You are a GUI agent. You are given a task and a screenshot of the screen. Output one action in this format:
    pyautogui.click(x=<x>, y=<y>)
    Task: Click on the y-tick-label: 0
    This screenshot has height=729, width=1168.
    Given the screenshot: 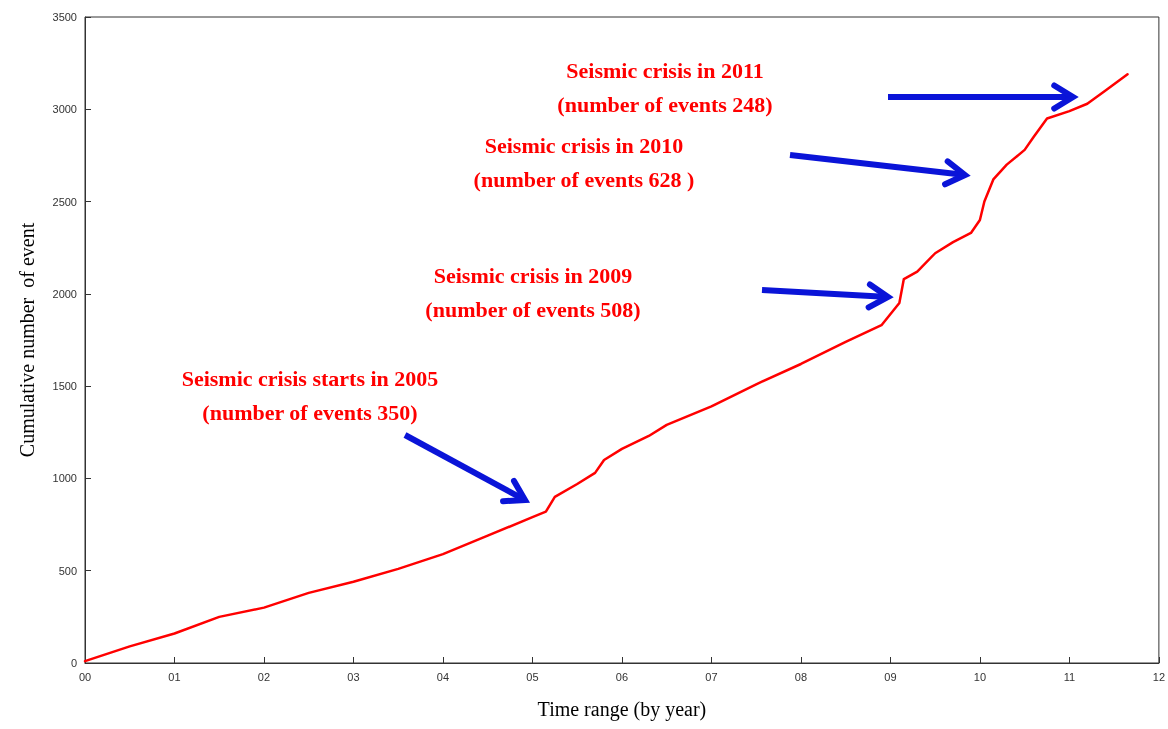 What is the action you would take?
    pyautogui.click(x=73, y=663)
    